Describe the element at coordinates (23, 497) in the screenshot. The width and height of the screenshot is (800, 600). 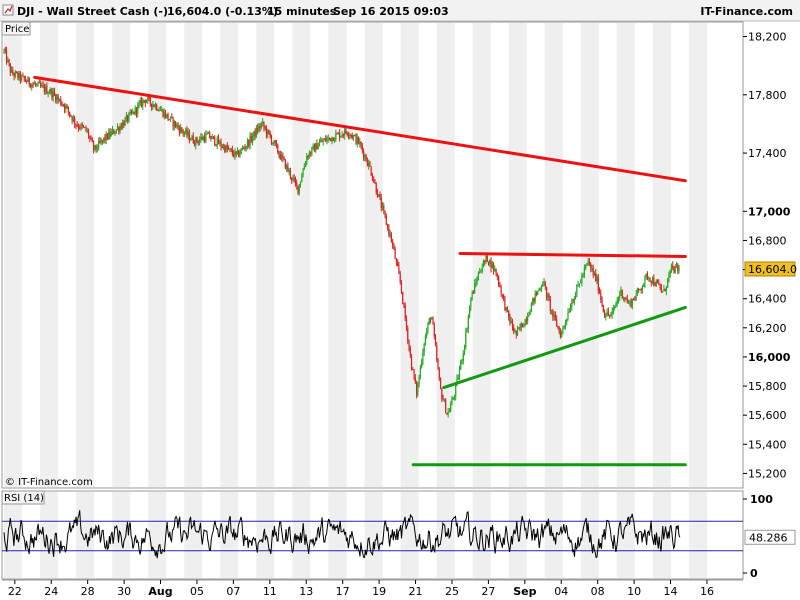
I see `rsi-panel-tab` at that location.